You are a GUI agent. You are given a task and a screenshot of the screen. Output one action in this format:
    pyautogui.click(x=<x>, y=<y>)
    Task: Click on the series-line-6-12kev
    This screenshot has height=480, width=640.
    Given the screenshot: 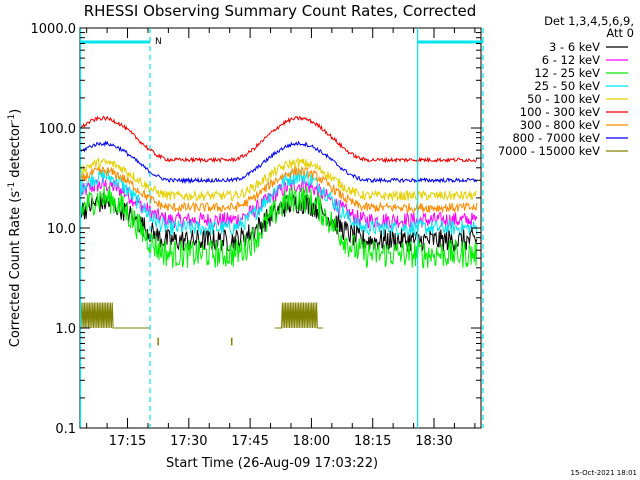 What is the action you would take?
    pyautogui.click(x=279, y=203)
    